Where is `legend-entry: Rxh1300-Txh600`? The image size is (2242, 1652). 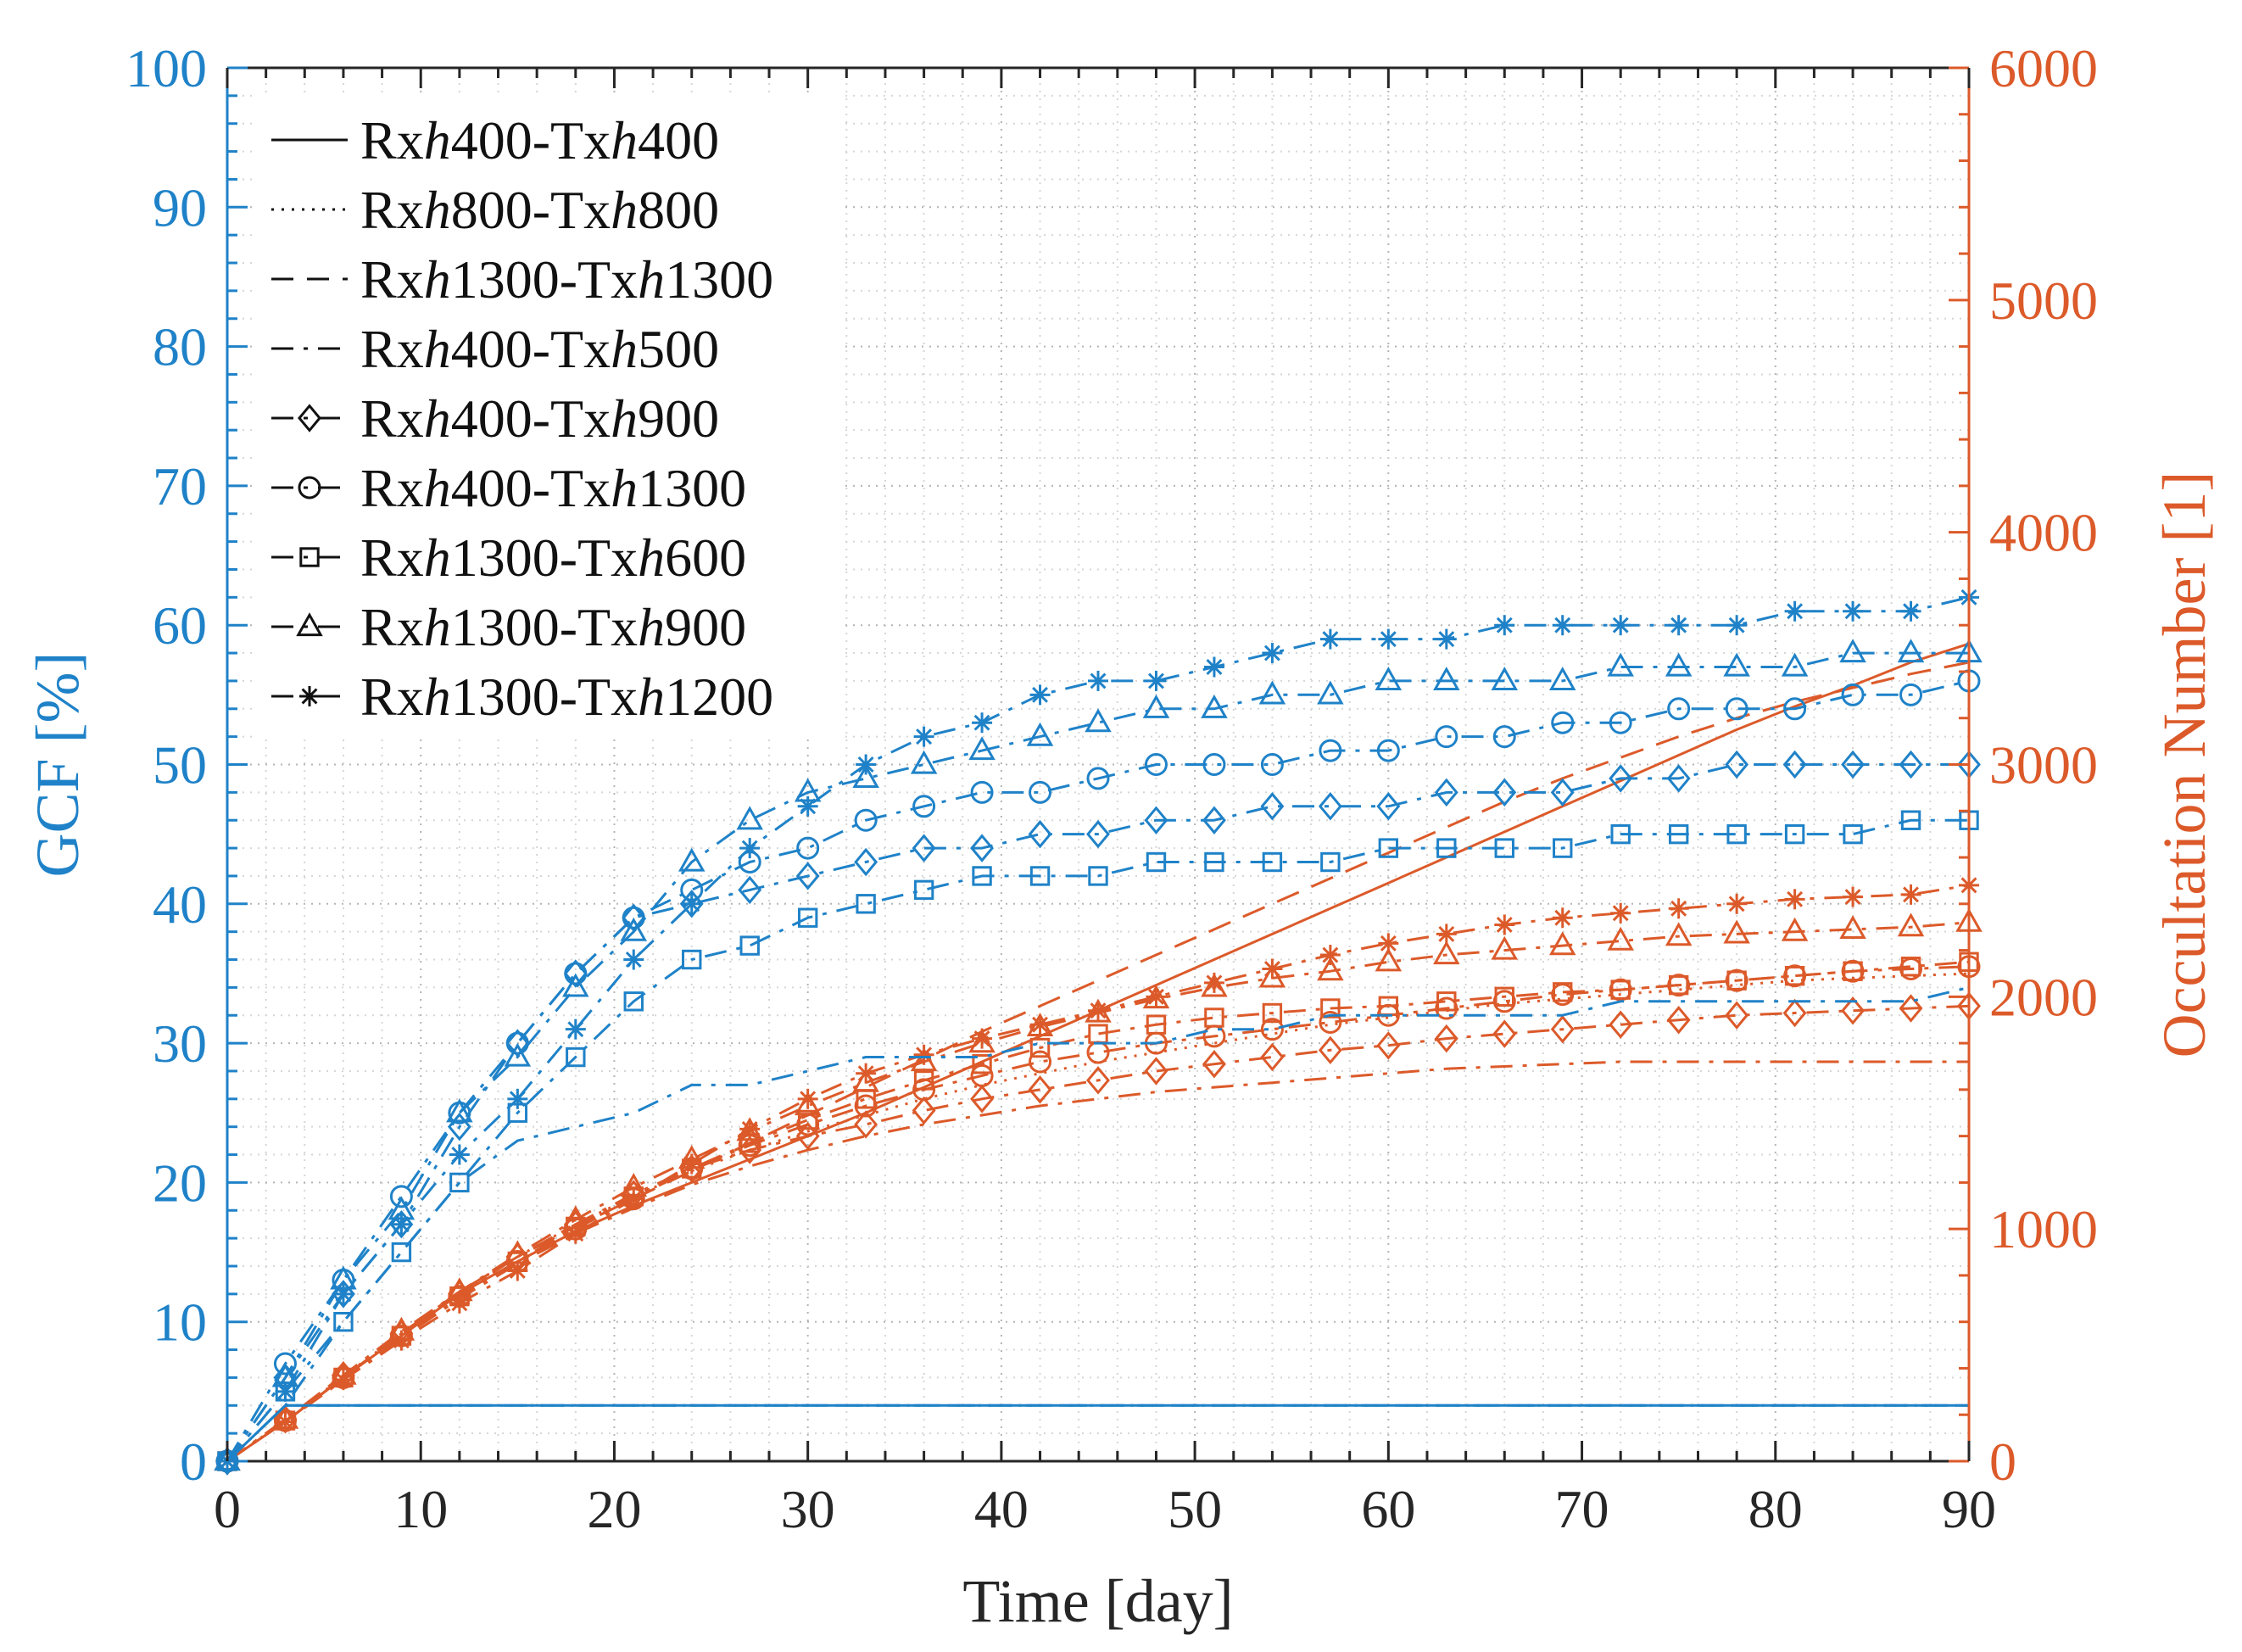 legend-entry: Rxh1300-Txh600 is located at coordinates (509, 557).